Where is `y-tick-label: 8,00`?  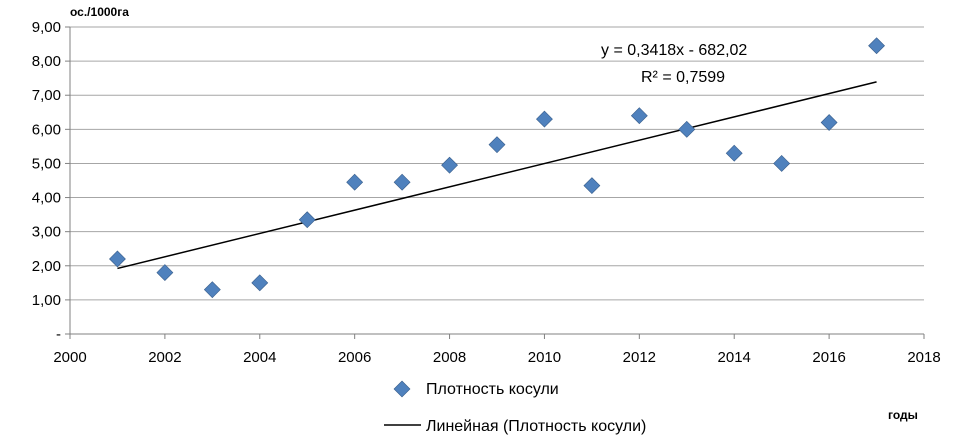 y-tick-label: 8,00 is located at coordinates (46, 61).